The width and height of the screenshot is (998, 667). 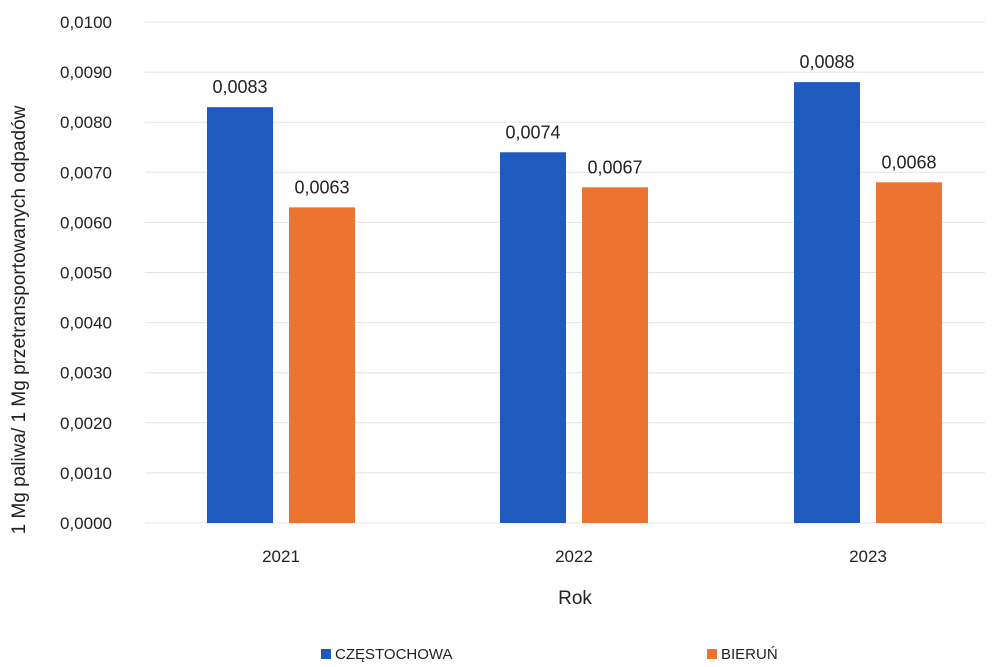 I want to click on data-label: 0,0088, so click(x=826, y=62).